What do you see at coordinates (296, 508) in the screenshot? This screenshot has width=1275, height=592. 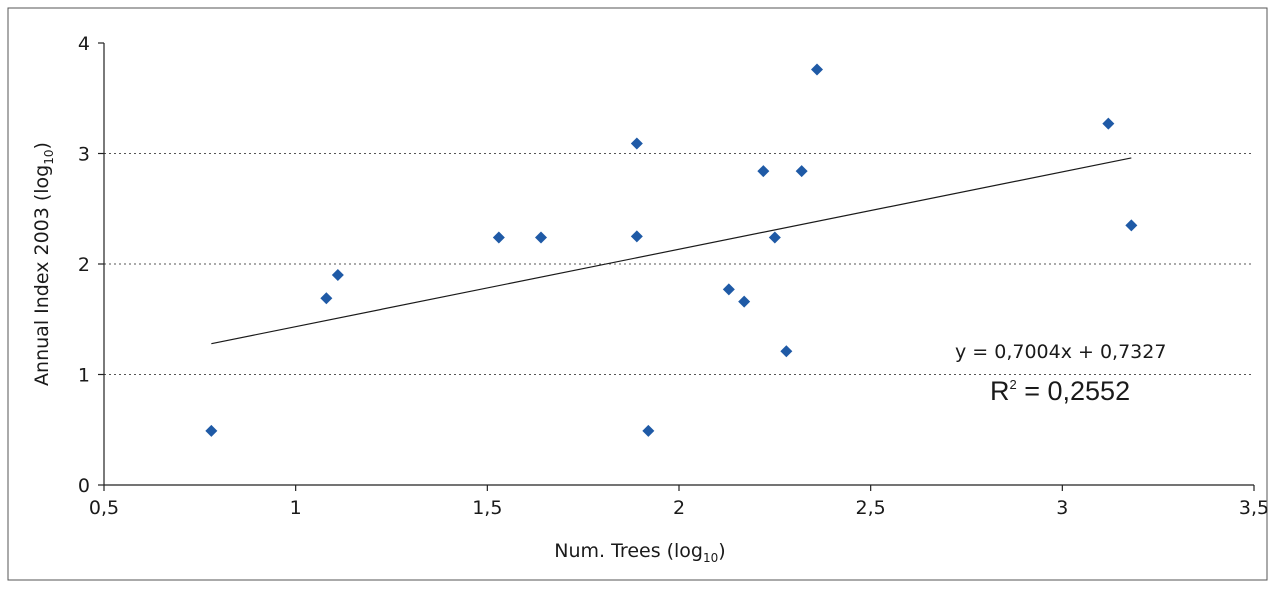 I see `x-tick-label: 1` at bounding box center [296, 508].